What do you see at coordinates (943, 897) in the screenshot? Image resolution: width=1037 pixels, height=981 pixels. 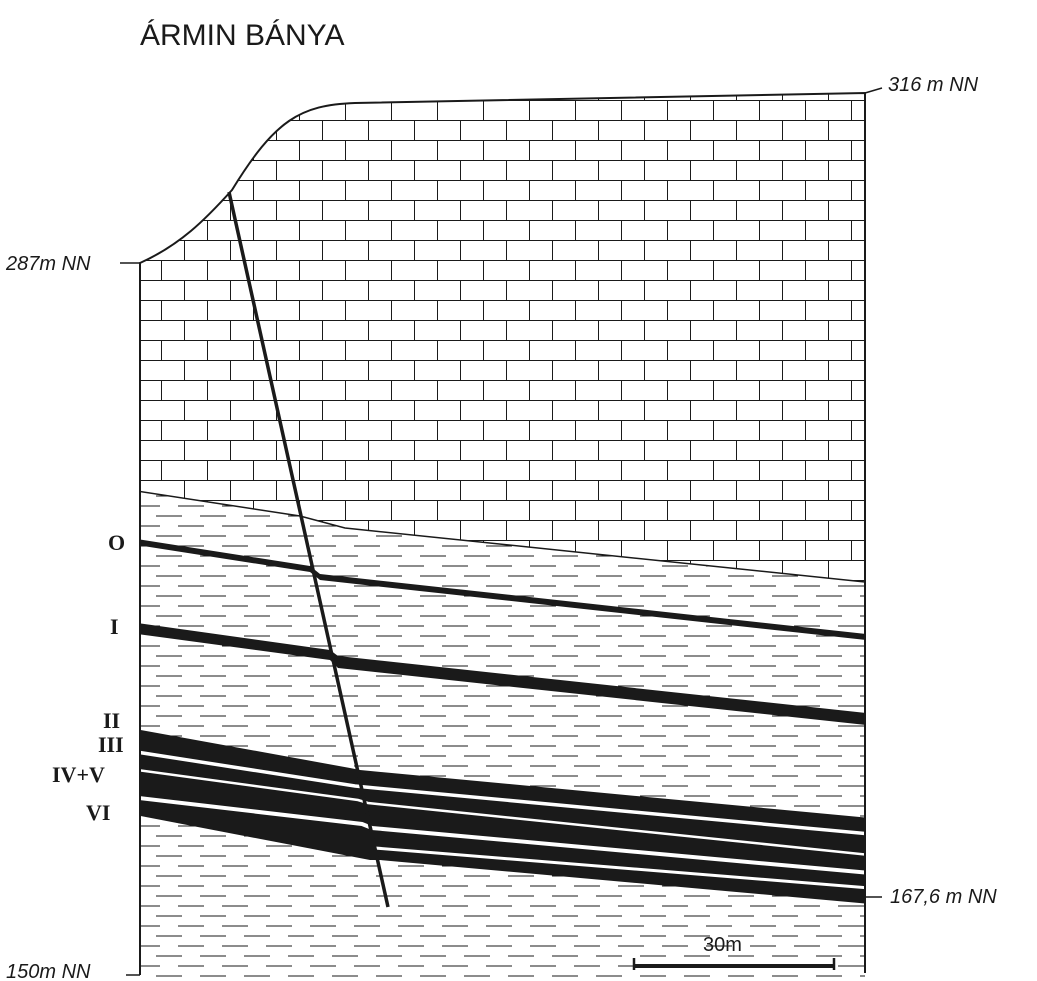 I see `elevation-bottom-right: 167,6 m NN` at bounding box center [943, 897].